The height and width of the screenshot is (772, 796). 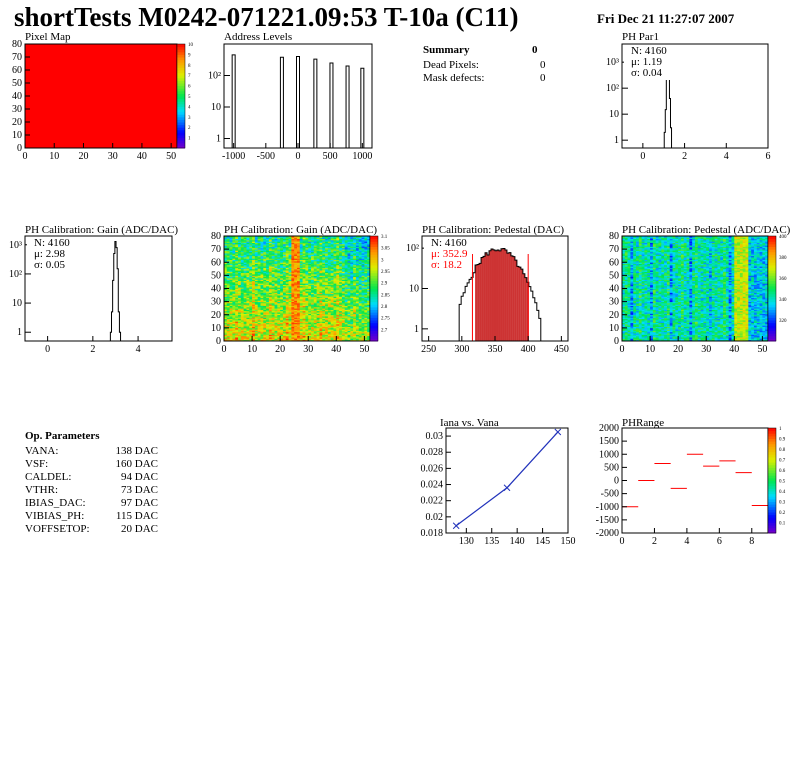 What do you see at coordinates (17, 303) in the screenshot?
I see `y-tick-label: 10` at bounding box center [17, 303].